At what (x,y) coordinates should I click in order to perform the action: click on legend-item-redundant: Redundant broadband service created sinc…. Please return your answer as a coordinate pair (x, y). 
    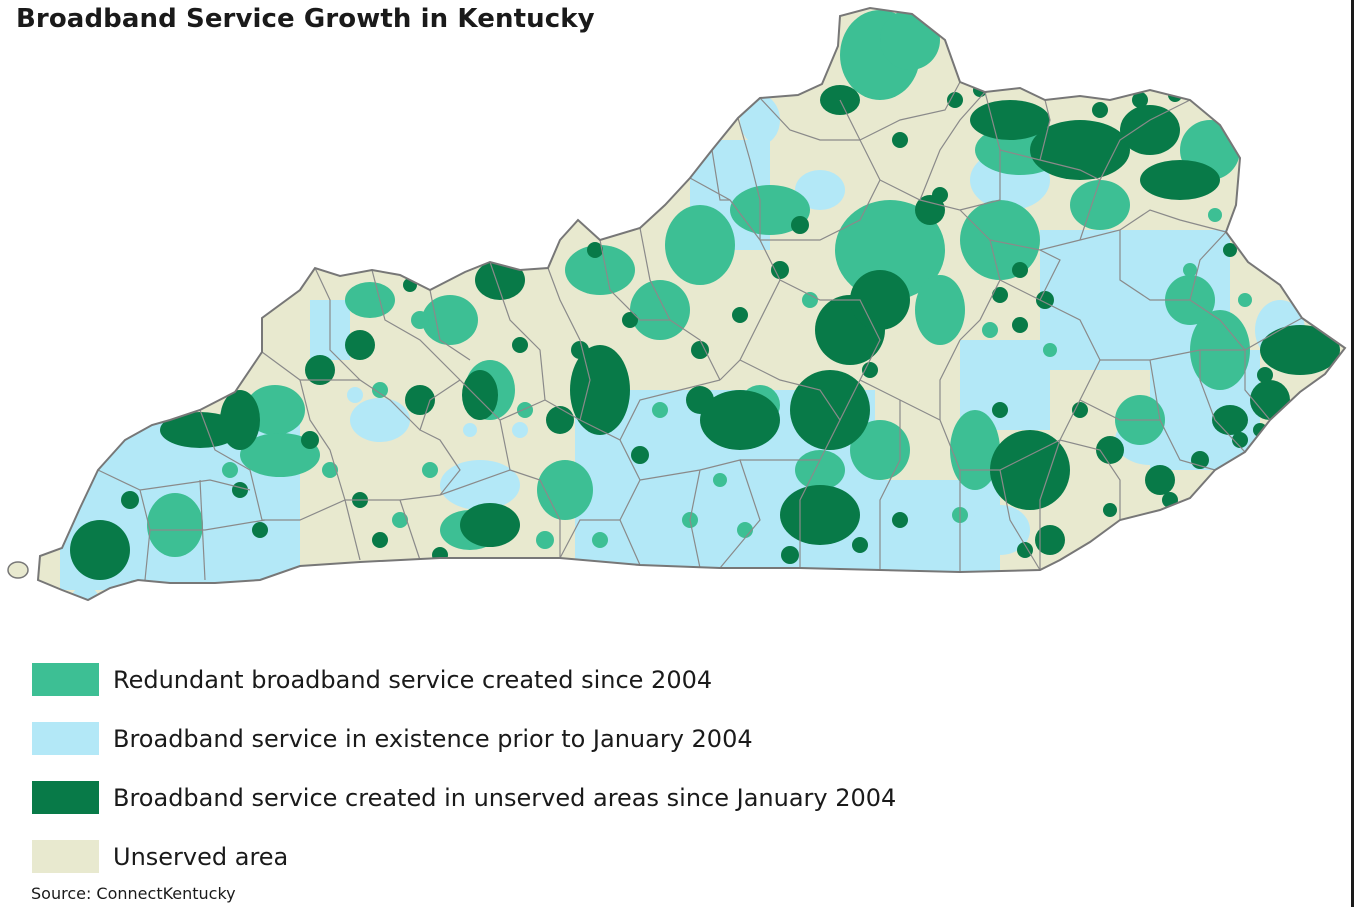
    Looking at the image, I should click on (464, 679).